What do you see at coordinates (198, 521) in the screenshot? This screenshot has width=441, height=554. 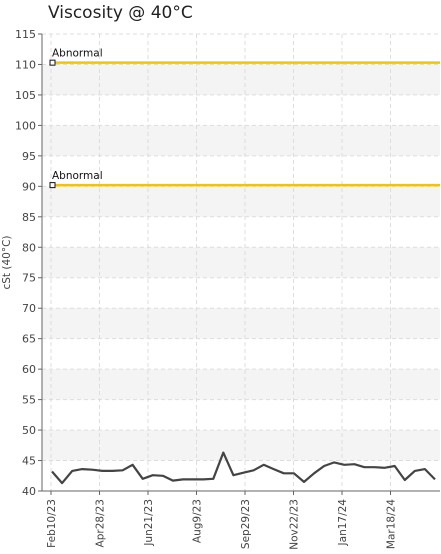 I see `x-tick-label: Aug9/23` at bounding box center [198, 521].